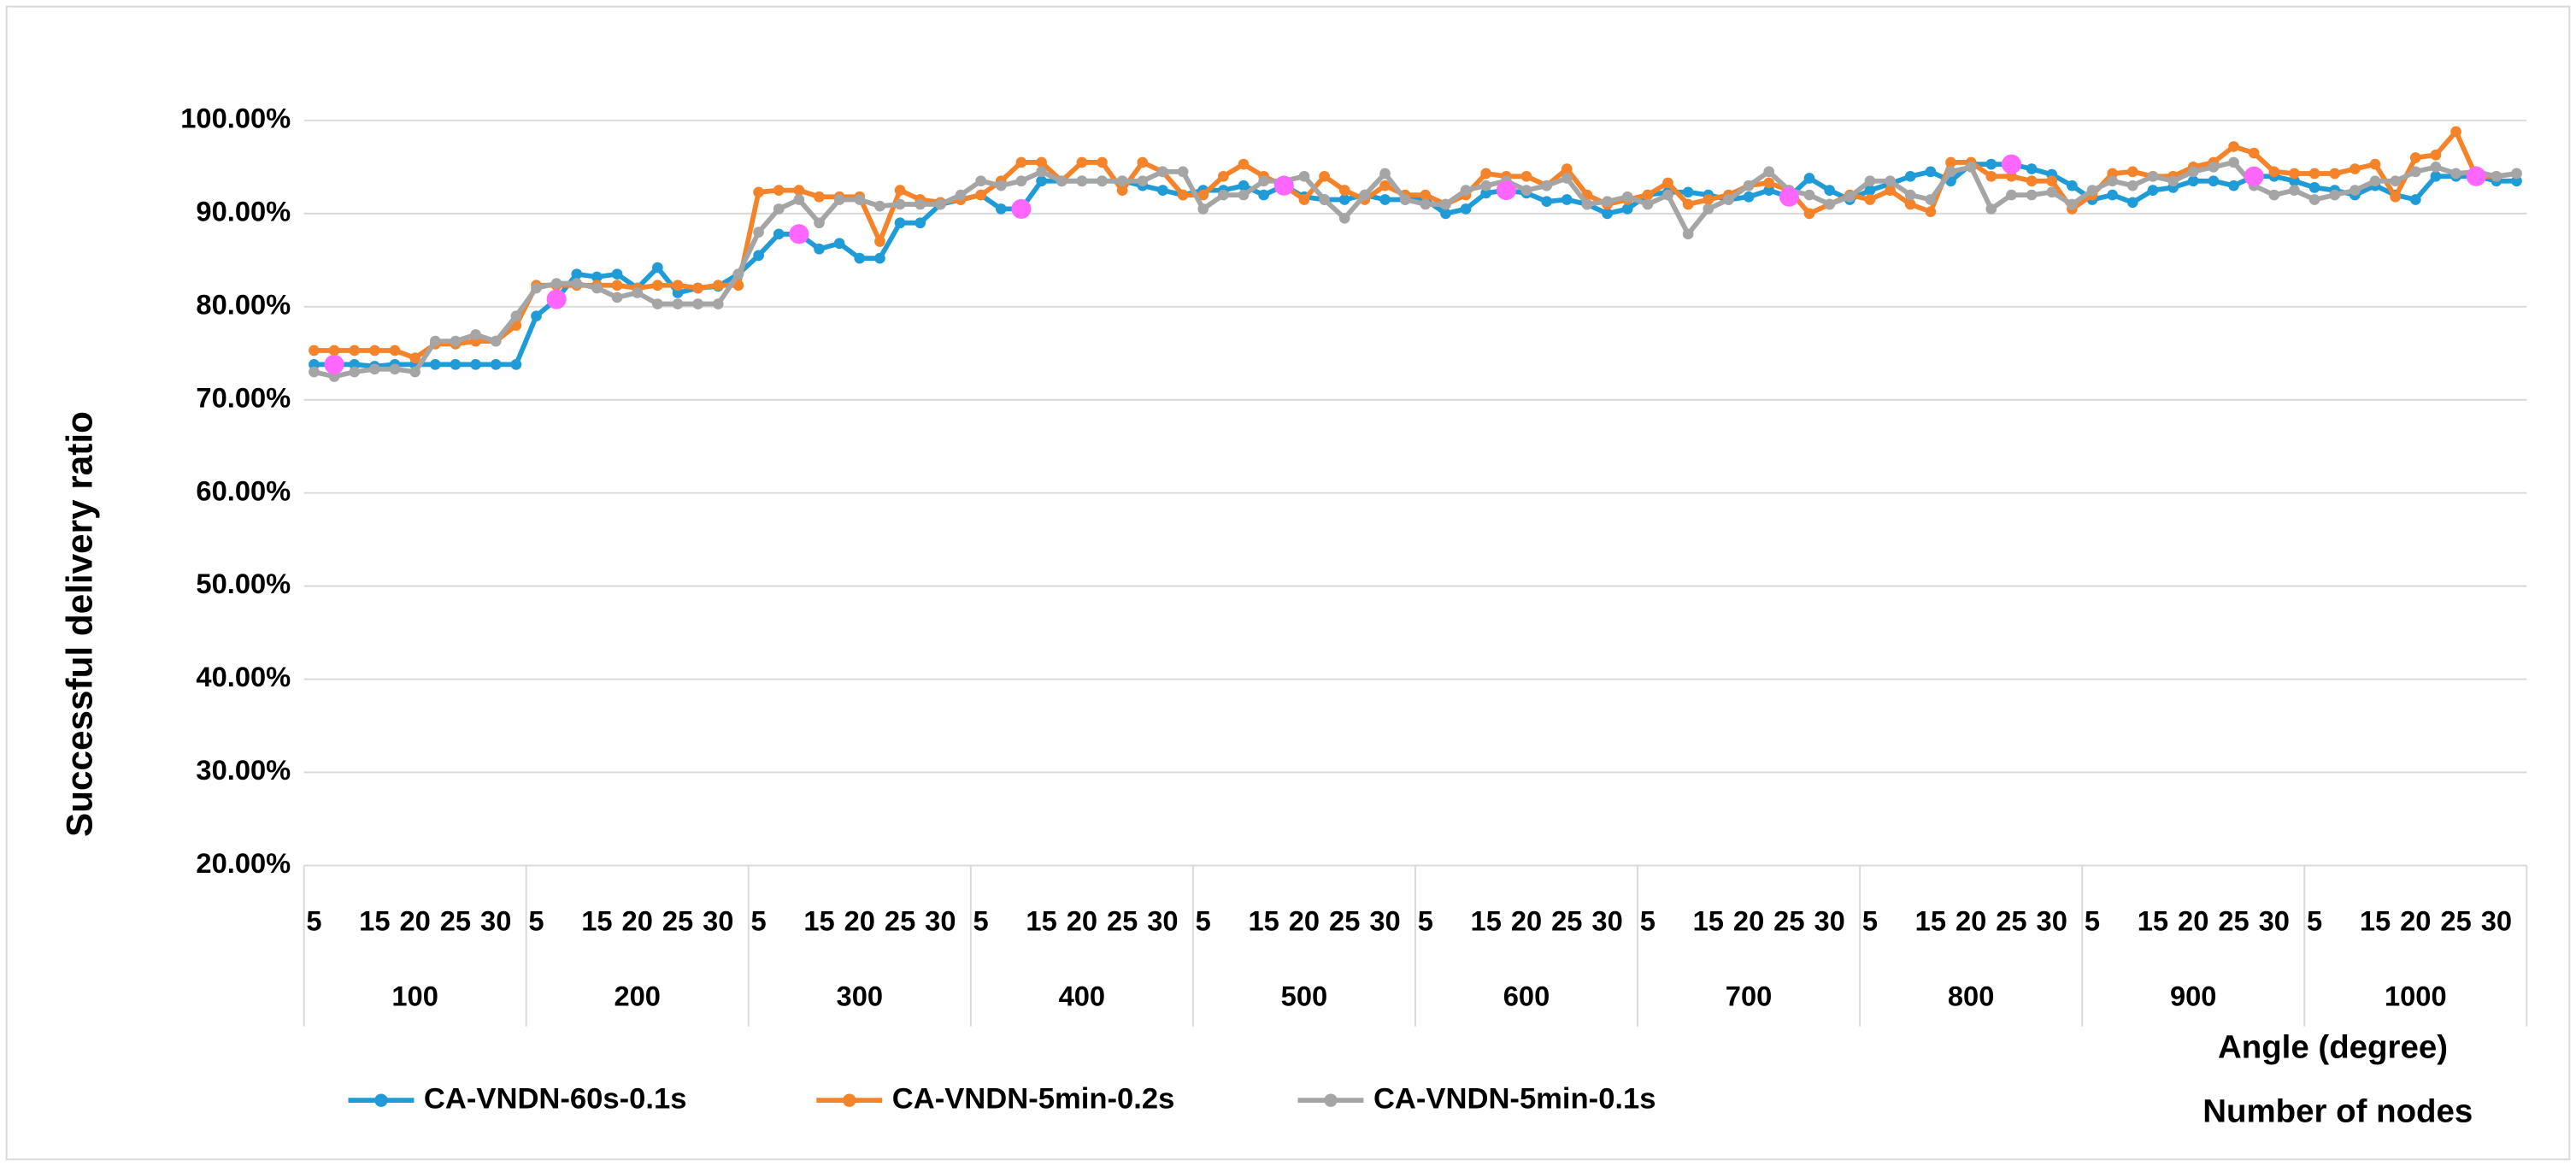 Image resolution: width=2576 pixels, height=1166 pixels. I want to click on y-tick-label: 100.00%, so click(235, 118).